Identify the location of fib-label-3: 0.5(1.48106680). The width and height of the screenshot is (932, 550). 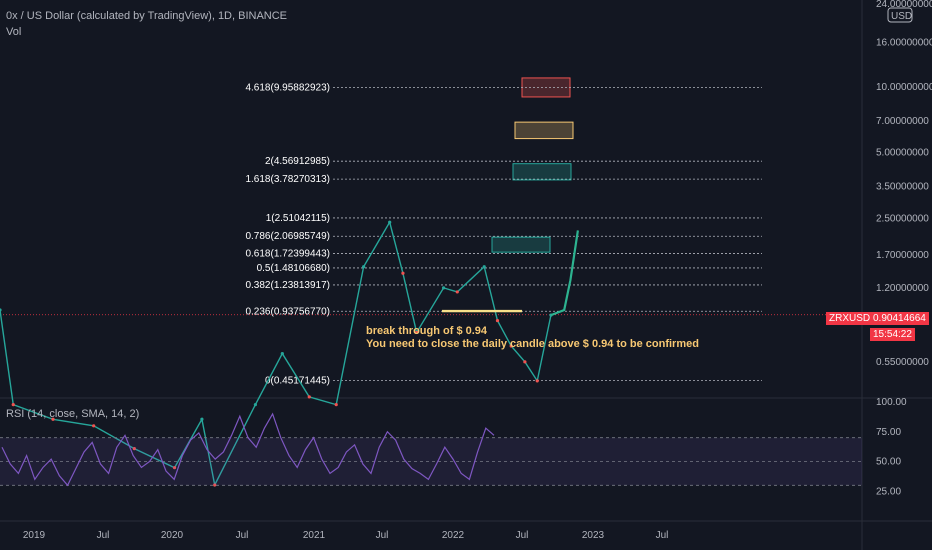
(293, 268).